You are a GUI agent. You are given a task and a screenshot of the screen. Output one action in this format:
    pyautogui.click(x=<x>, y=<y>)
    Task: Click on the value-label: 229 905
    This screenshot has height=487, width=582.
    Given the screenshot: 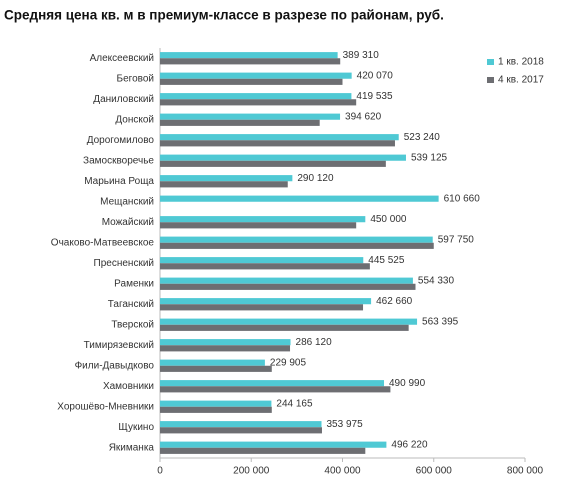 What is the action you would take?
    pyautogui.click(x=288, y=362)
    